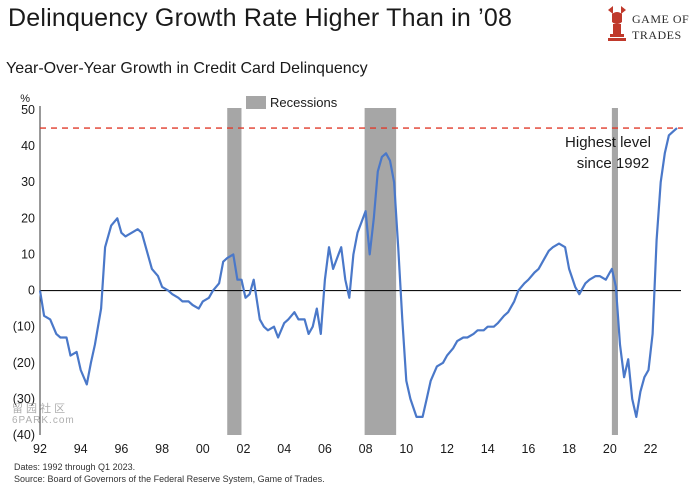 This screenshot has height=501, width=690. Describe the element at coordinates (610, 449) in the screenshot. I see `x-tick-label: 20` at that location.